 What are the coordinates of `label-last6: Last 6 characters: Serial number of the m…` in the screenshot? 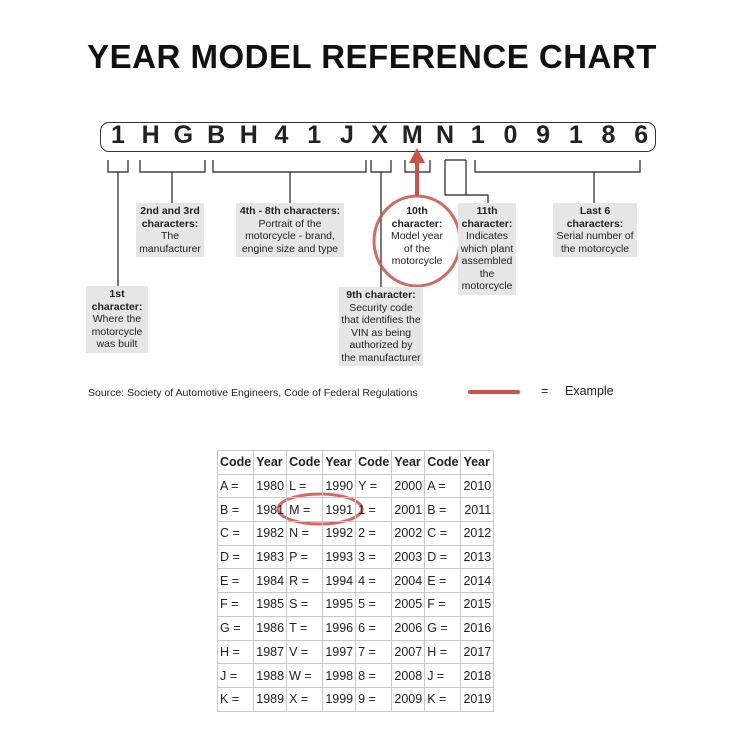 It's located at (595, 230).